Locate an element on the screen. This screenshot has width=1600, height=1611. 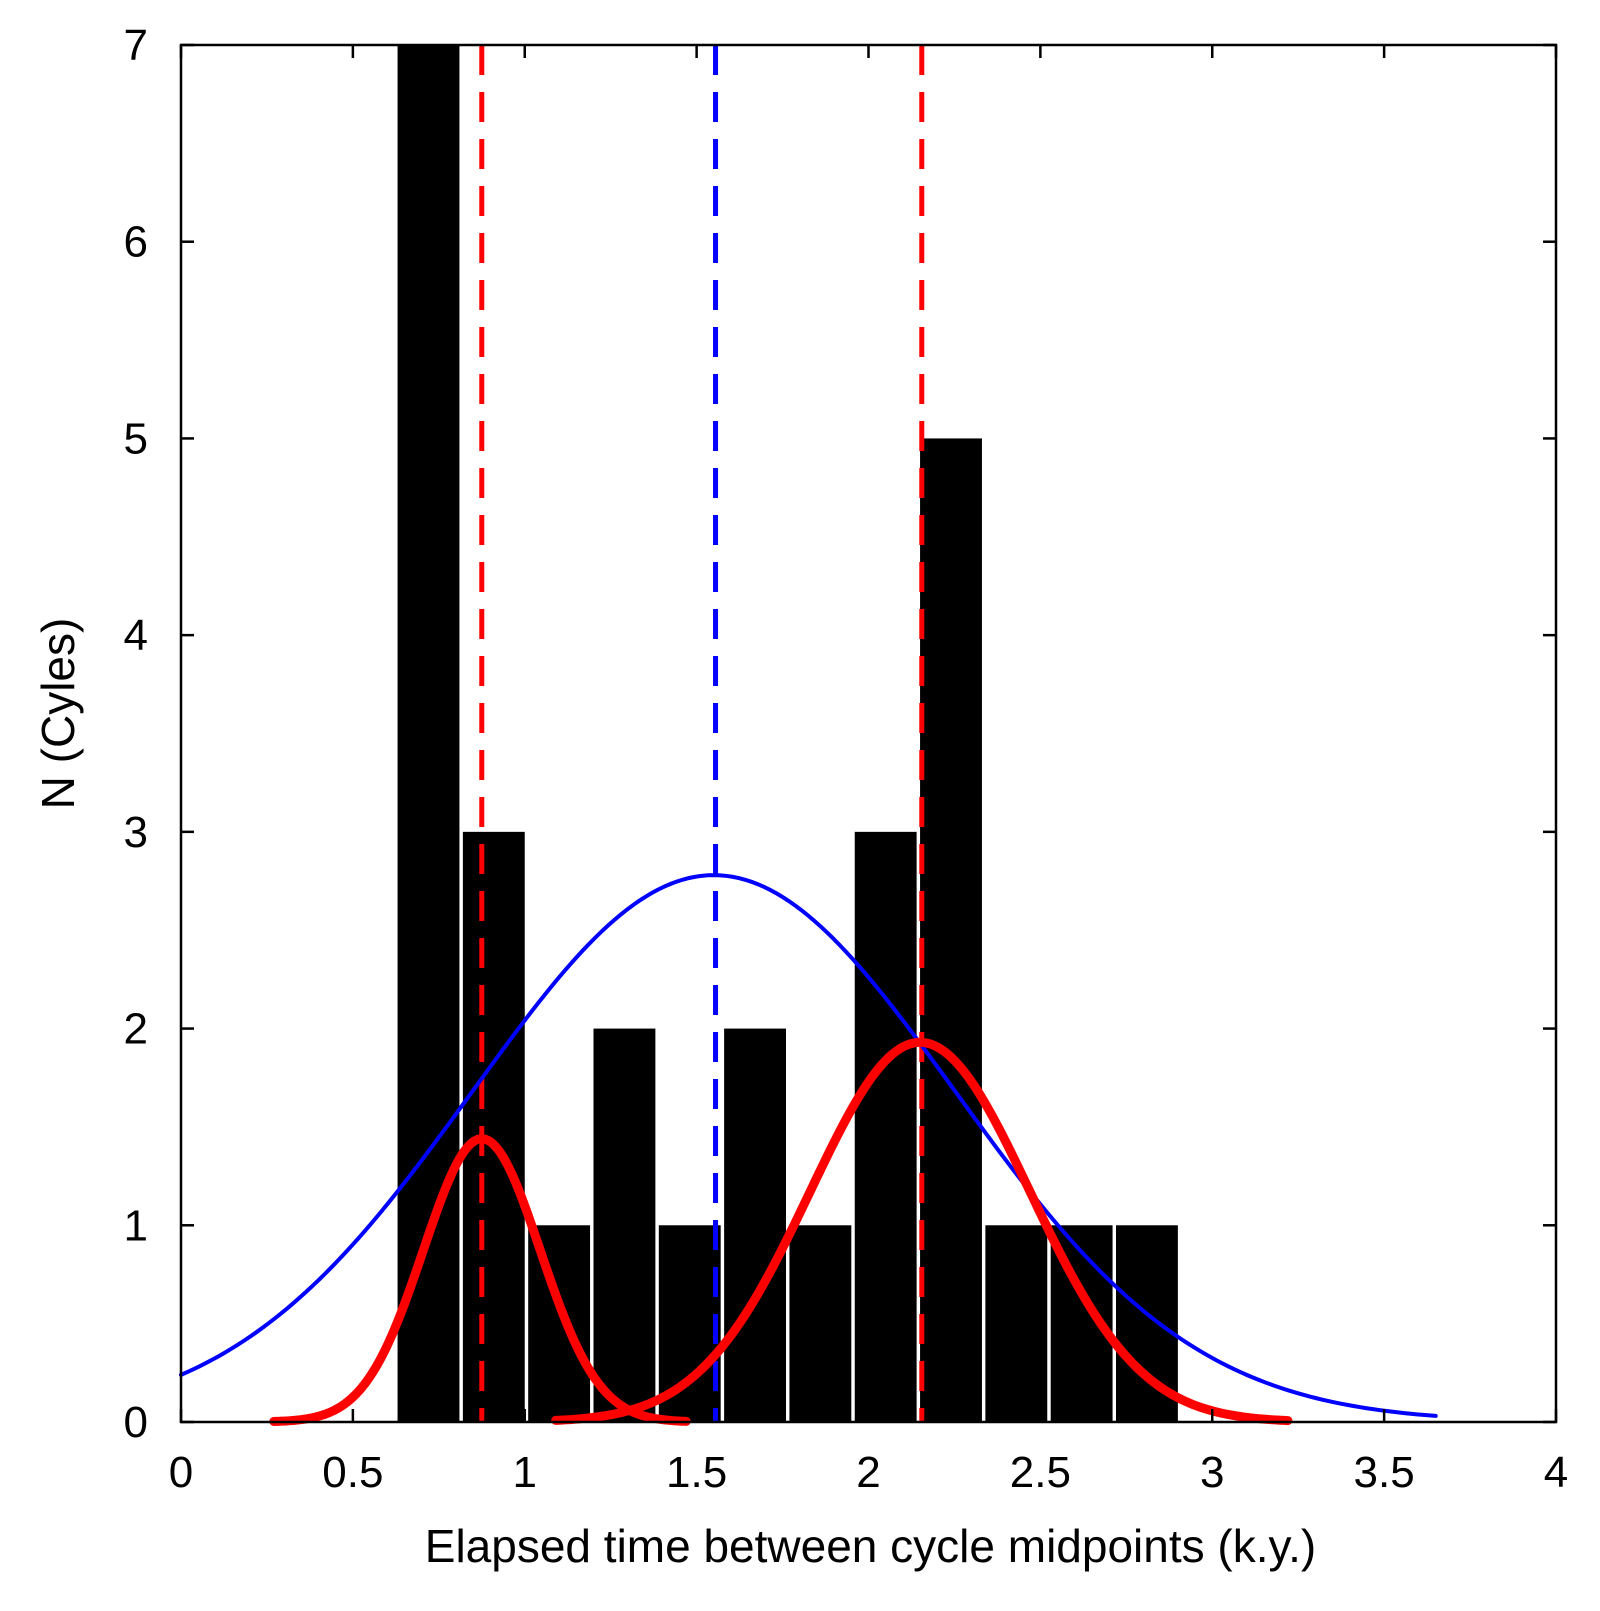
x-tick-label: 4 is located at coordinates (1556, 1472).